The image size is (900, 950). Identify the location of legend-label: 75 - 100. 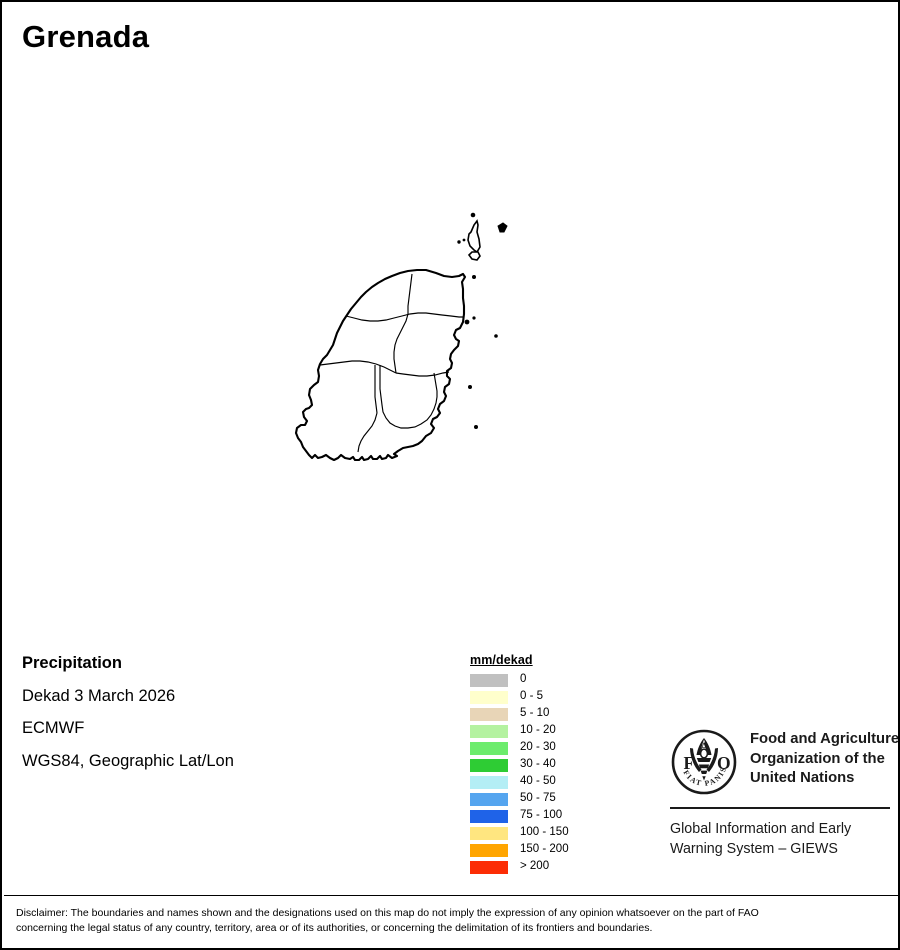
(541, 815).